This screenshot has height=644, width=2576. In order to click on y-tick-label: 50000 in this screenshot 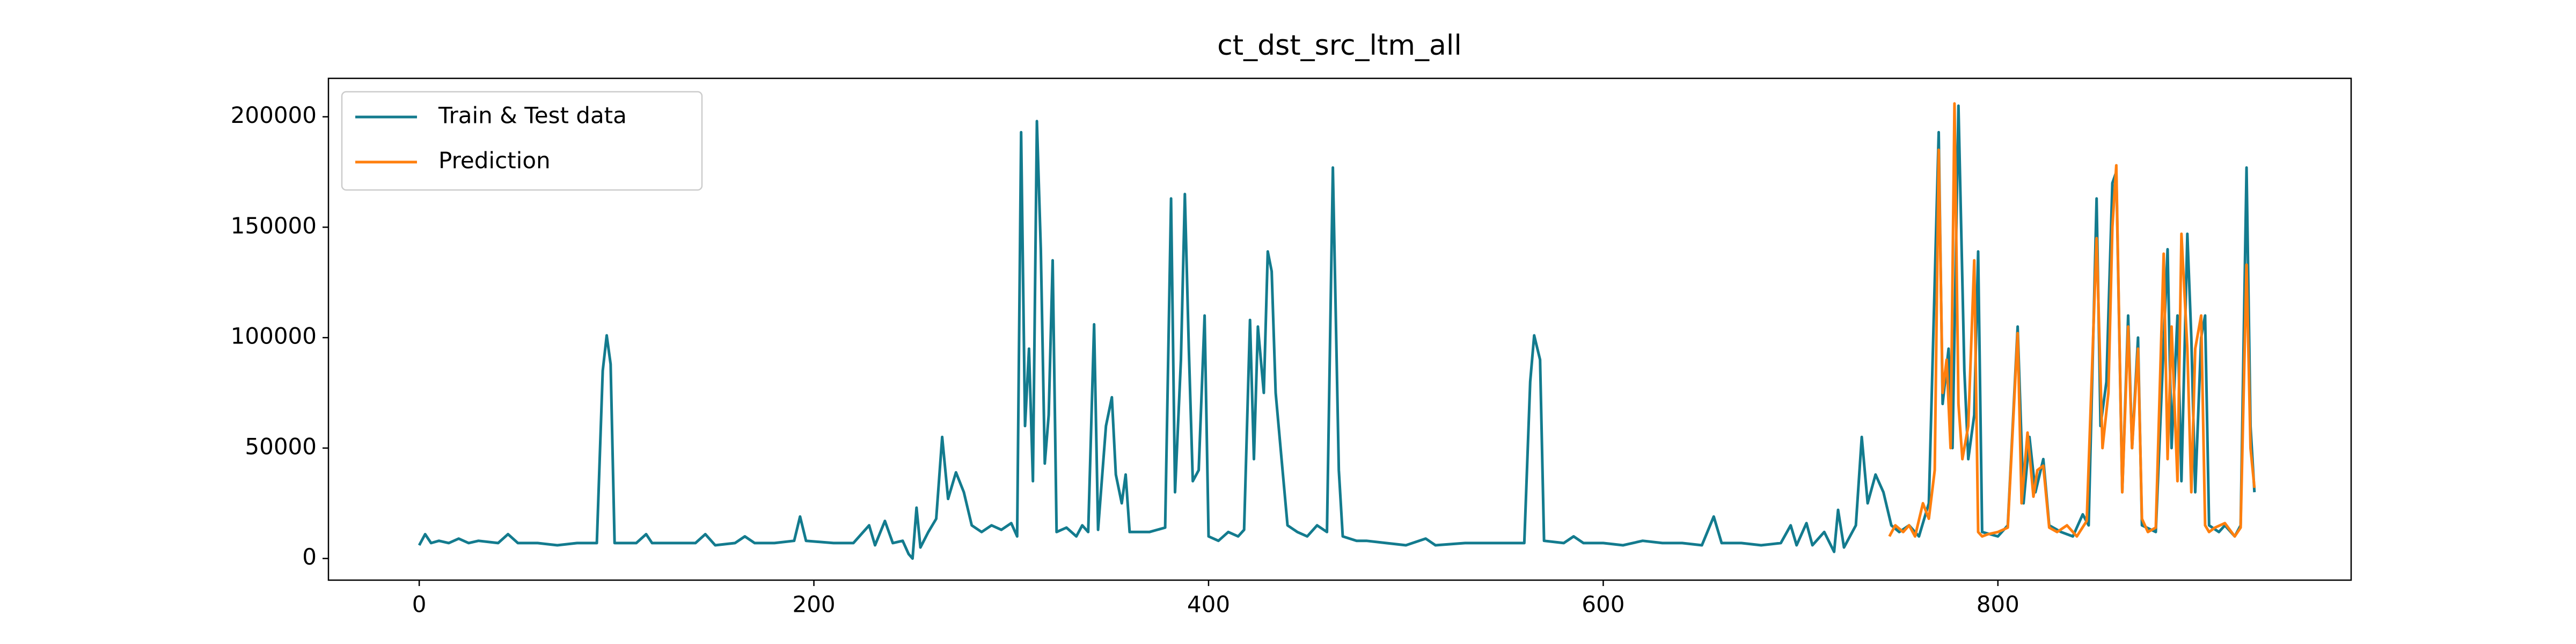, I will do `click(281, 446)`.